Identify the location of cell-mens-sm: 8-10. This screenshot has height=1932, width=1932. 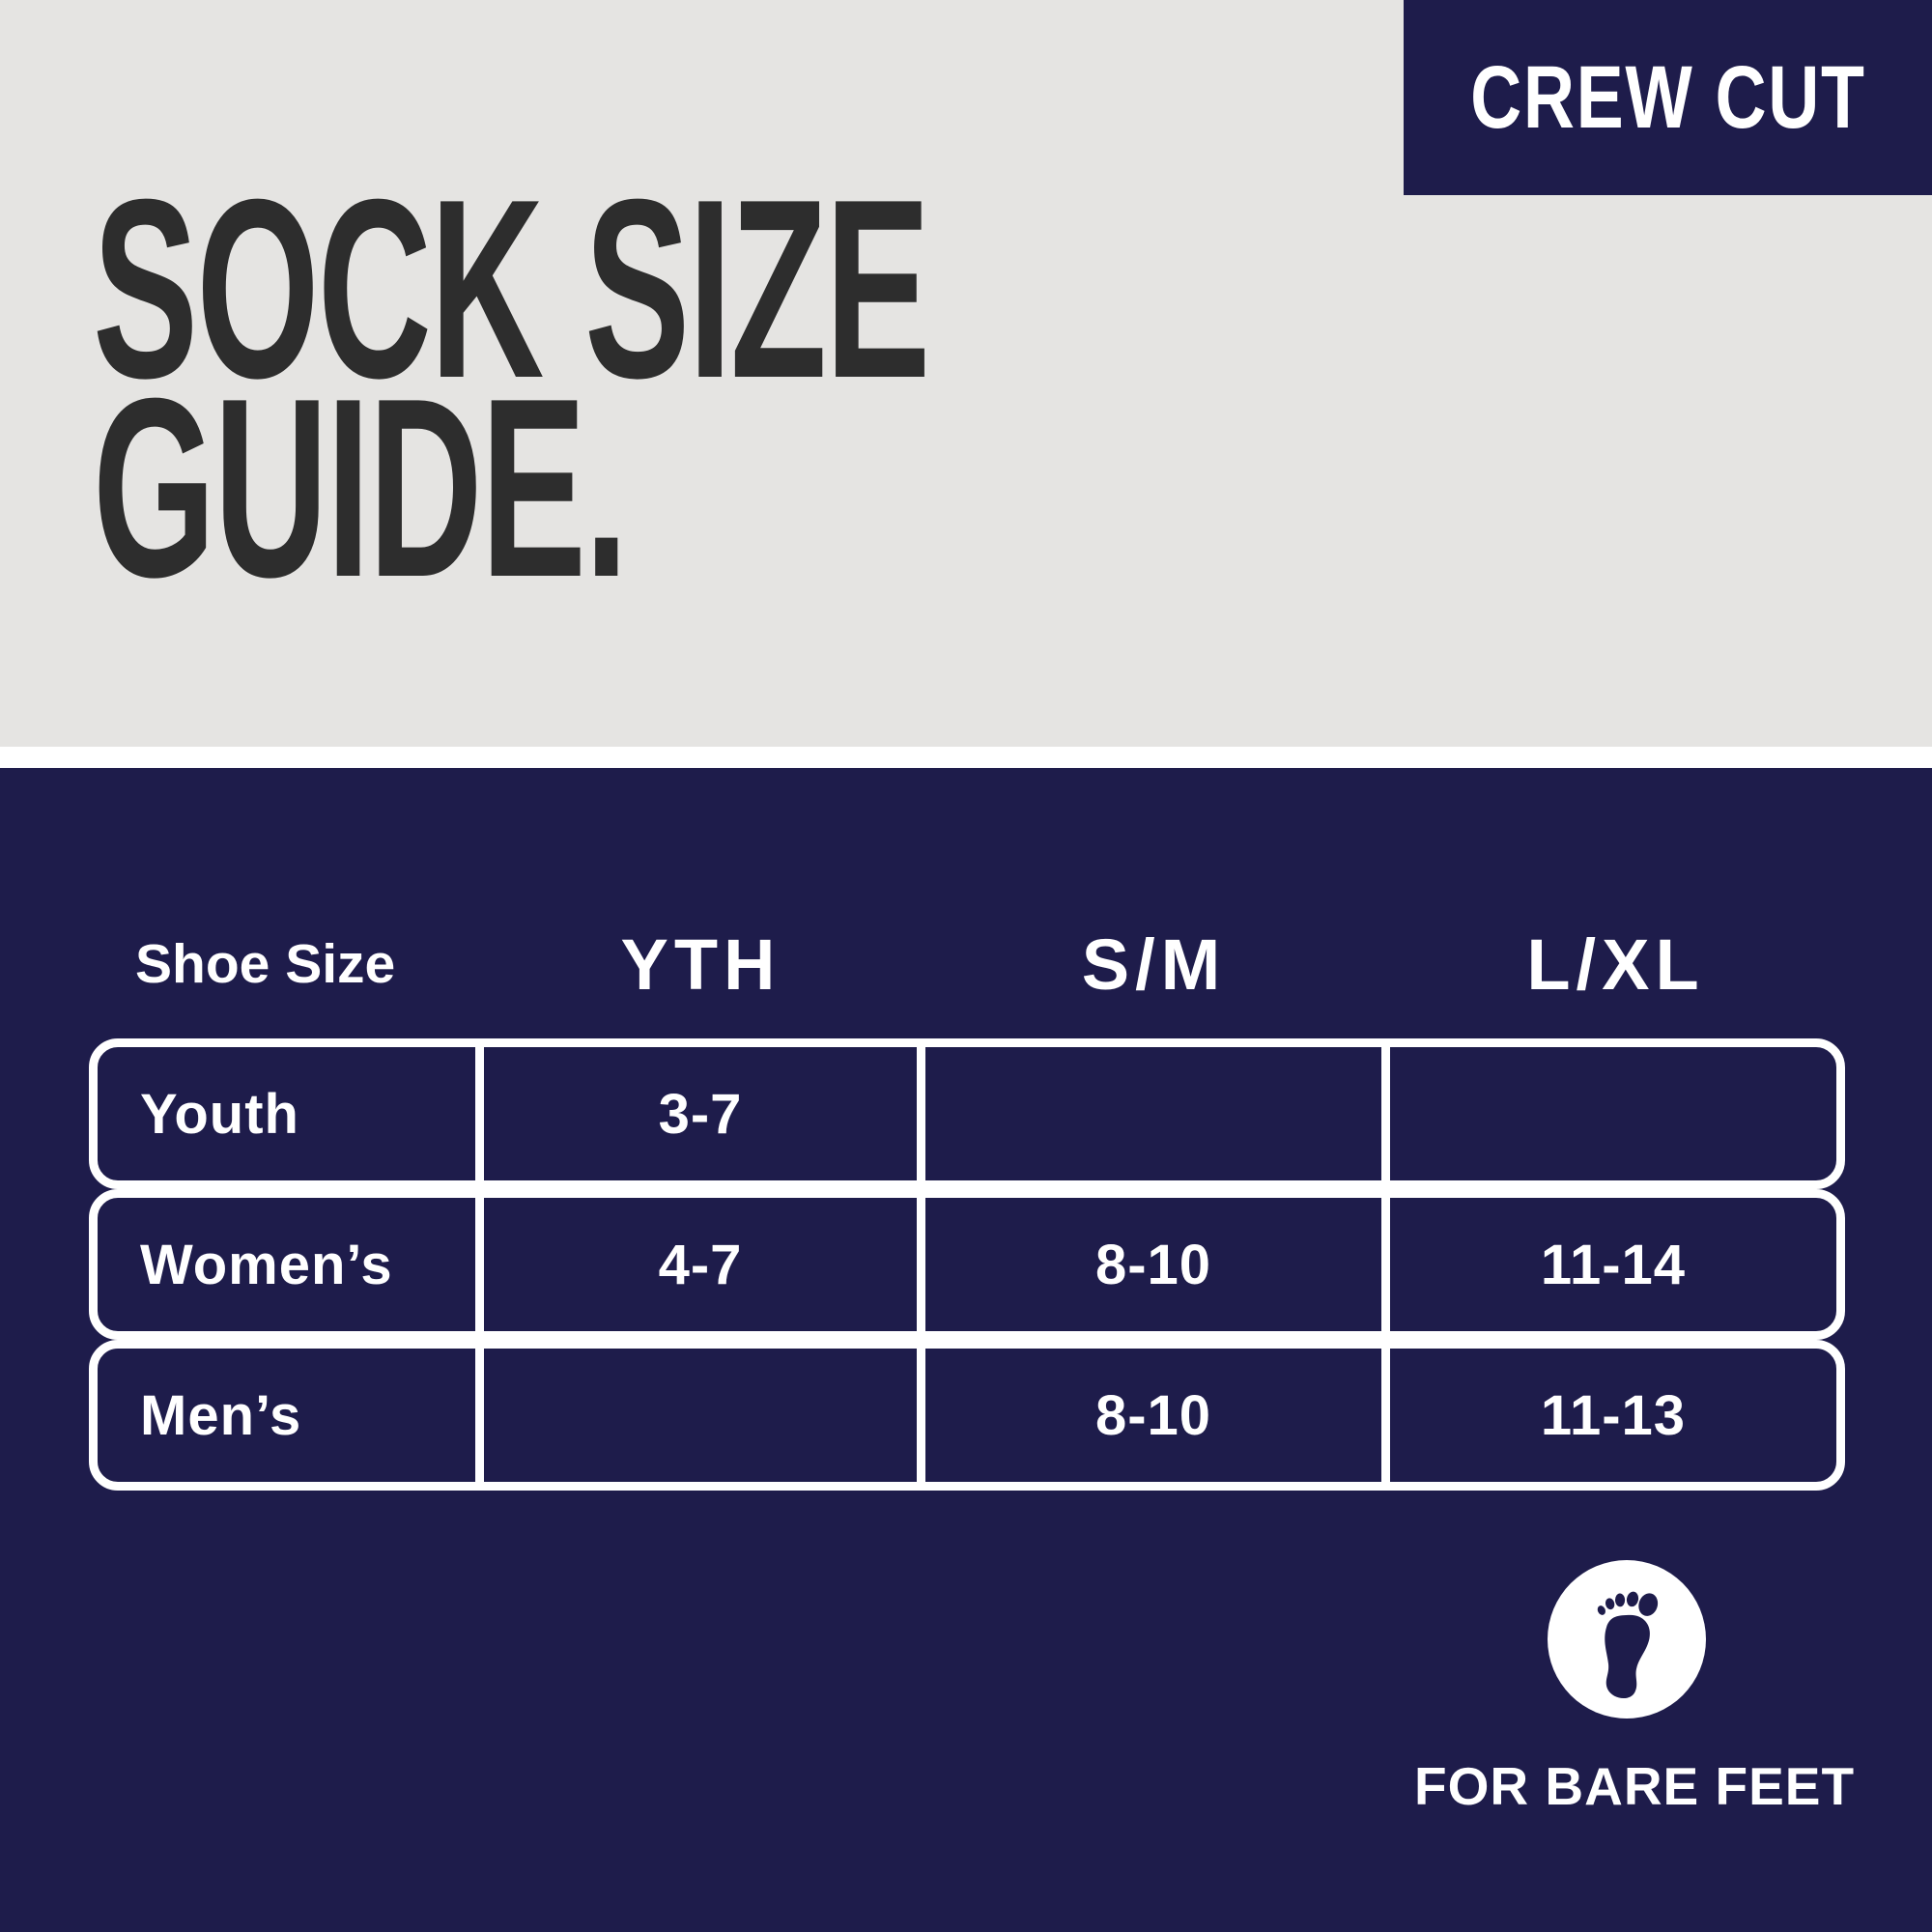
(1149, 1415).